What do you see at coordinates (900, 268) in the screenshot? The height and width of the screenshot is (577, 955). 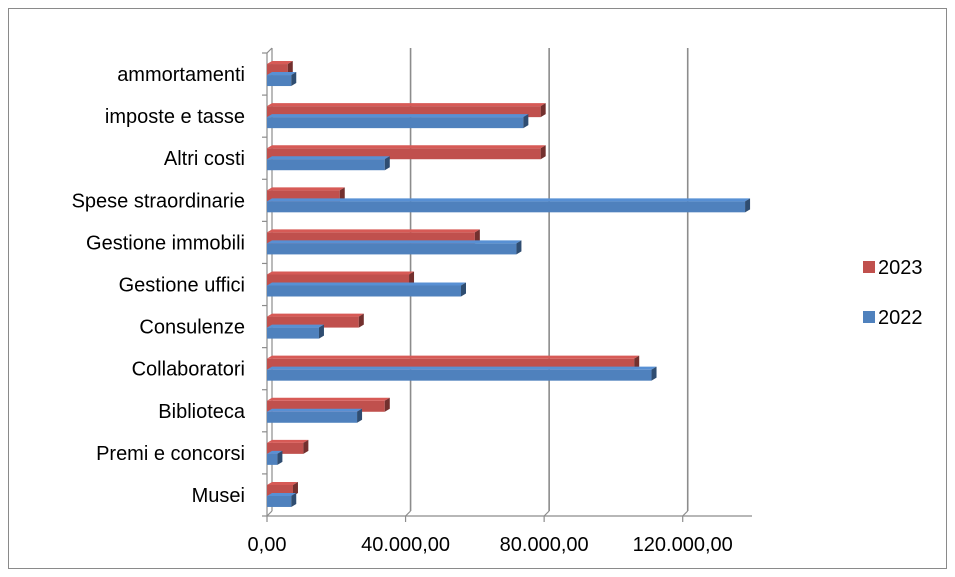 I see `legend-label-2023: 2023` at bounding box center [900, 268].